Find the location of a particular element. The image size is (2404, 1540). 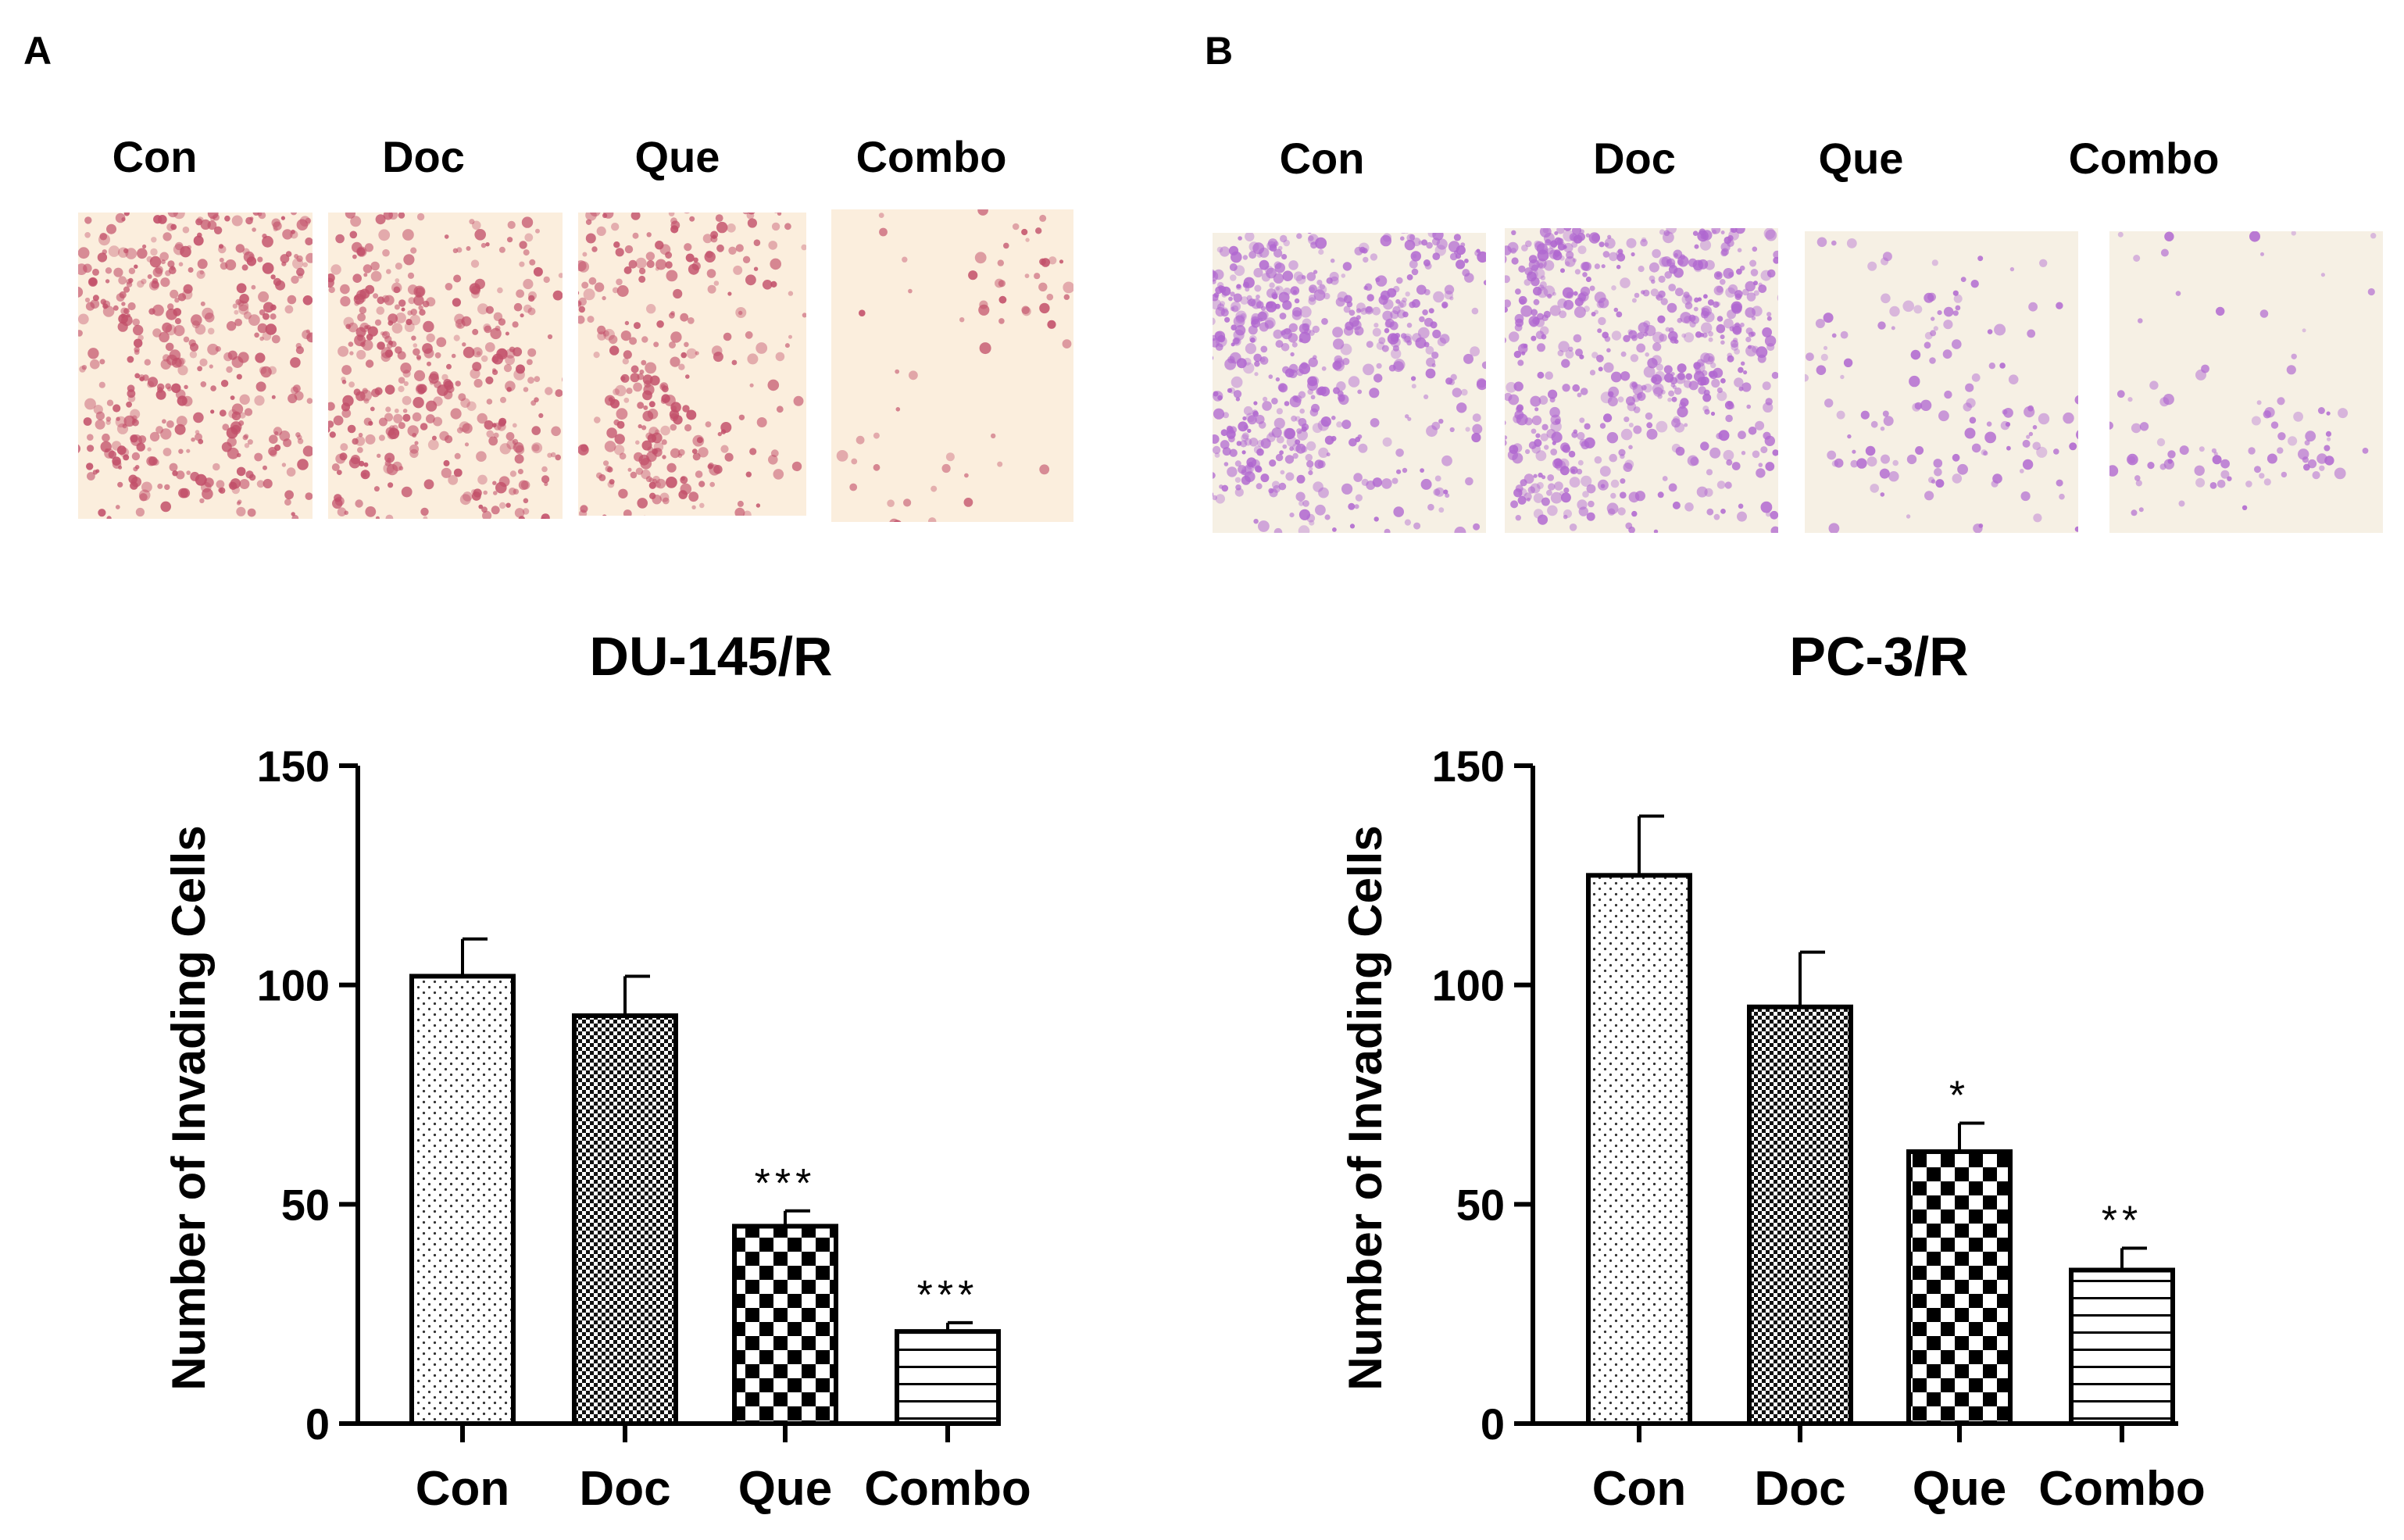

panel-a-label-con: Con is located at coordinates (155, 156).